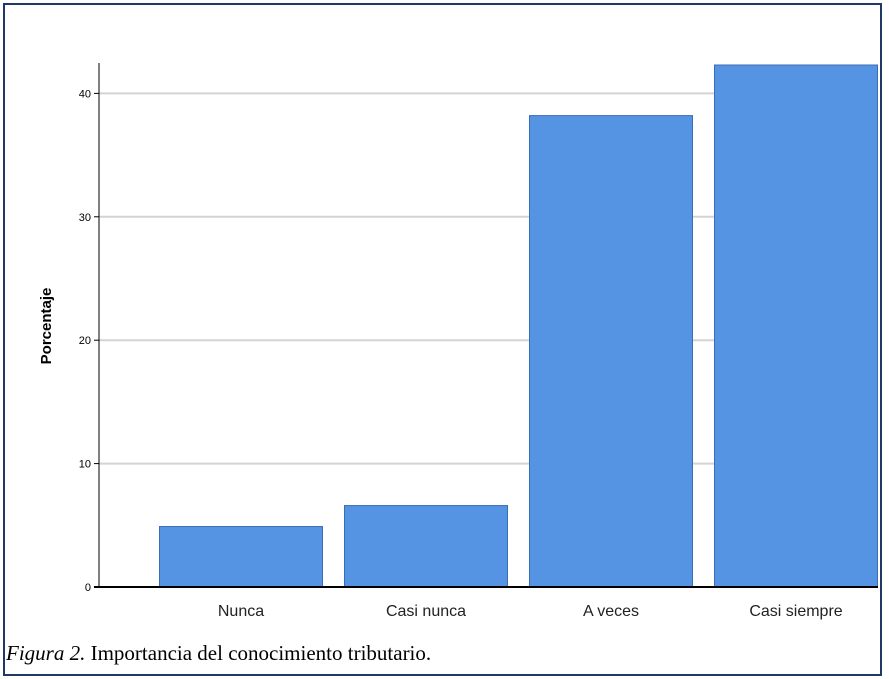 The image size is (889, 679). Describe the element at coordinates (241, 611) in the screenshot. I see `x-tick-label: Nunca` at that location.